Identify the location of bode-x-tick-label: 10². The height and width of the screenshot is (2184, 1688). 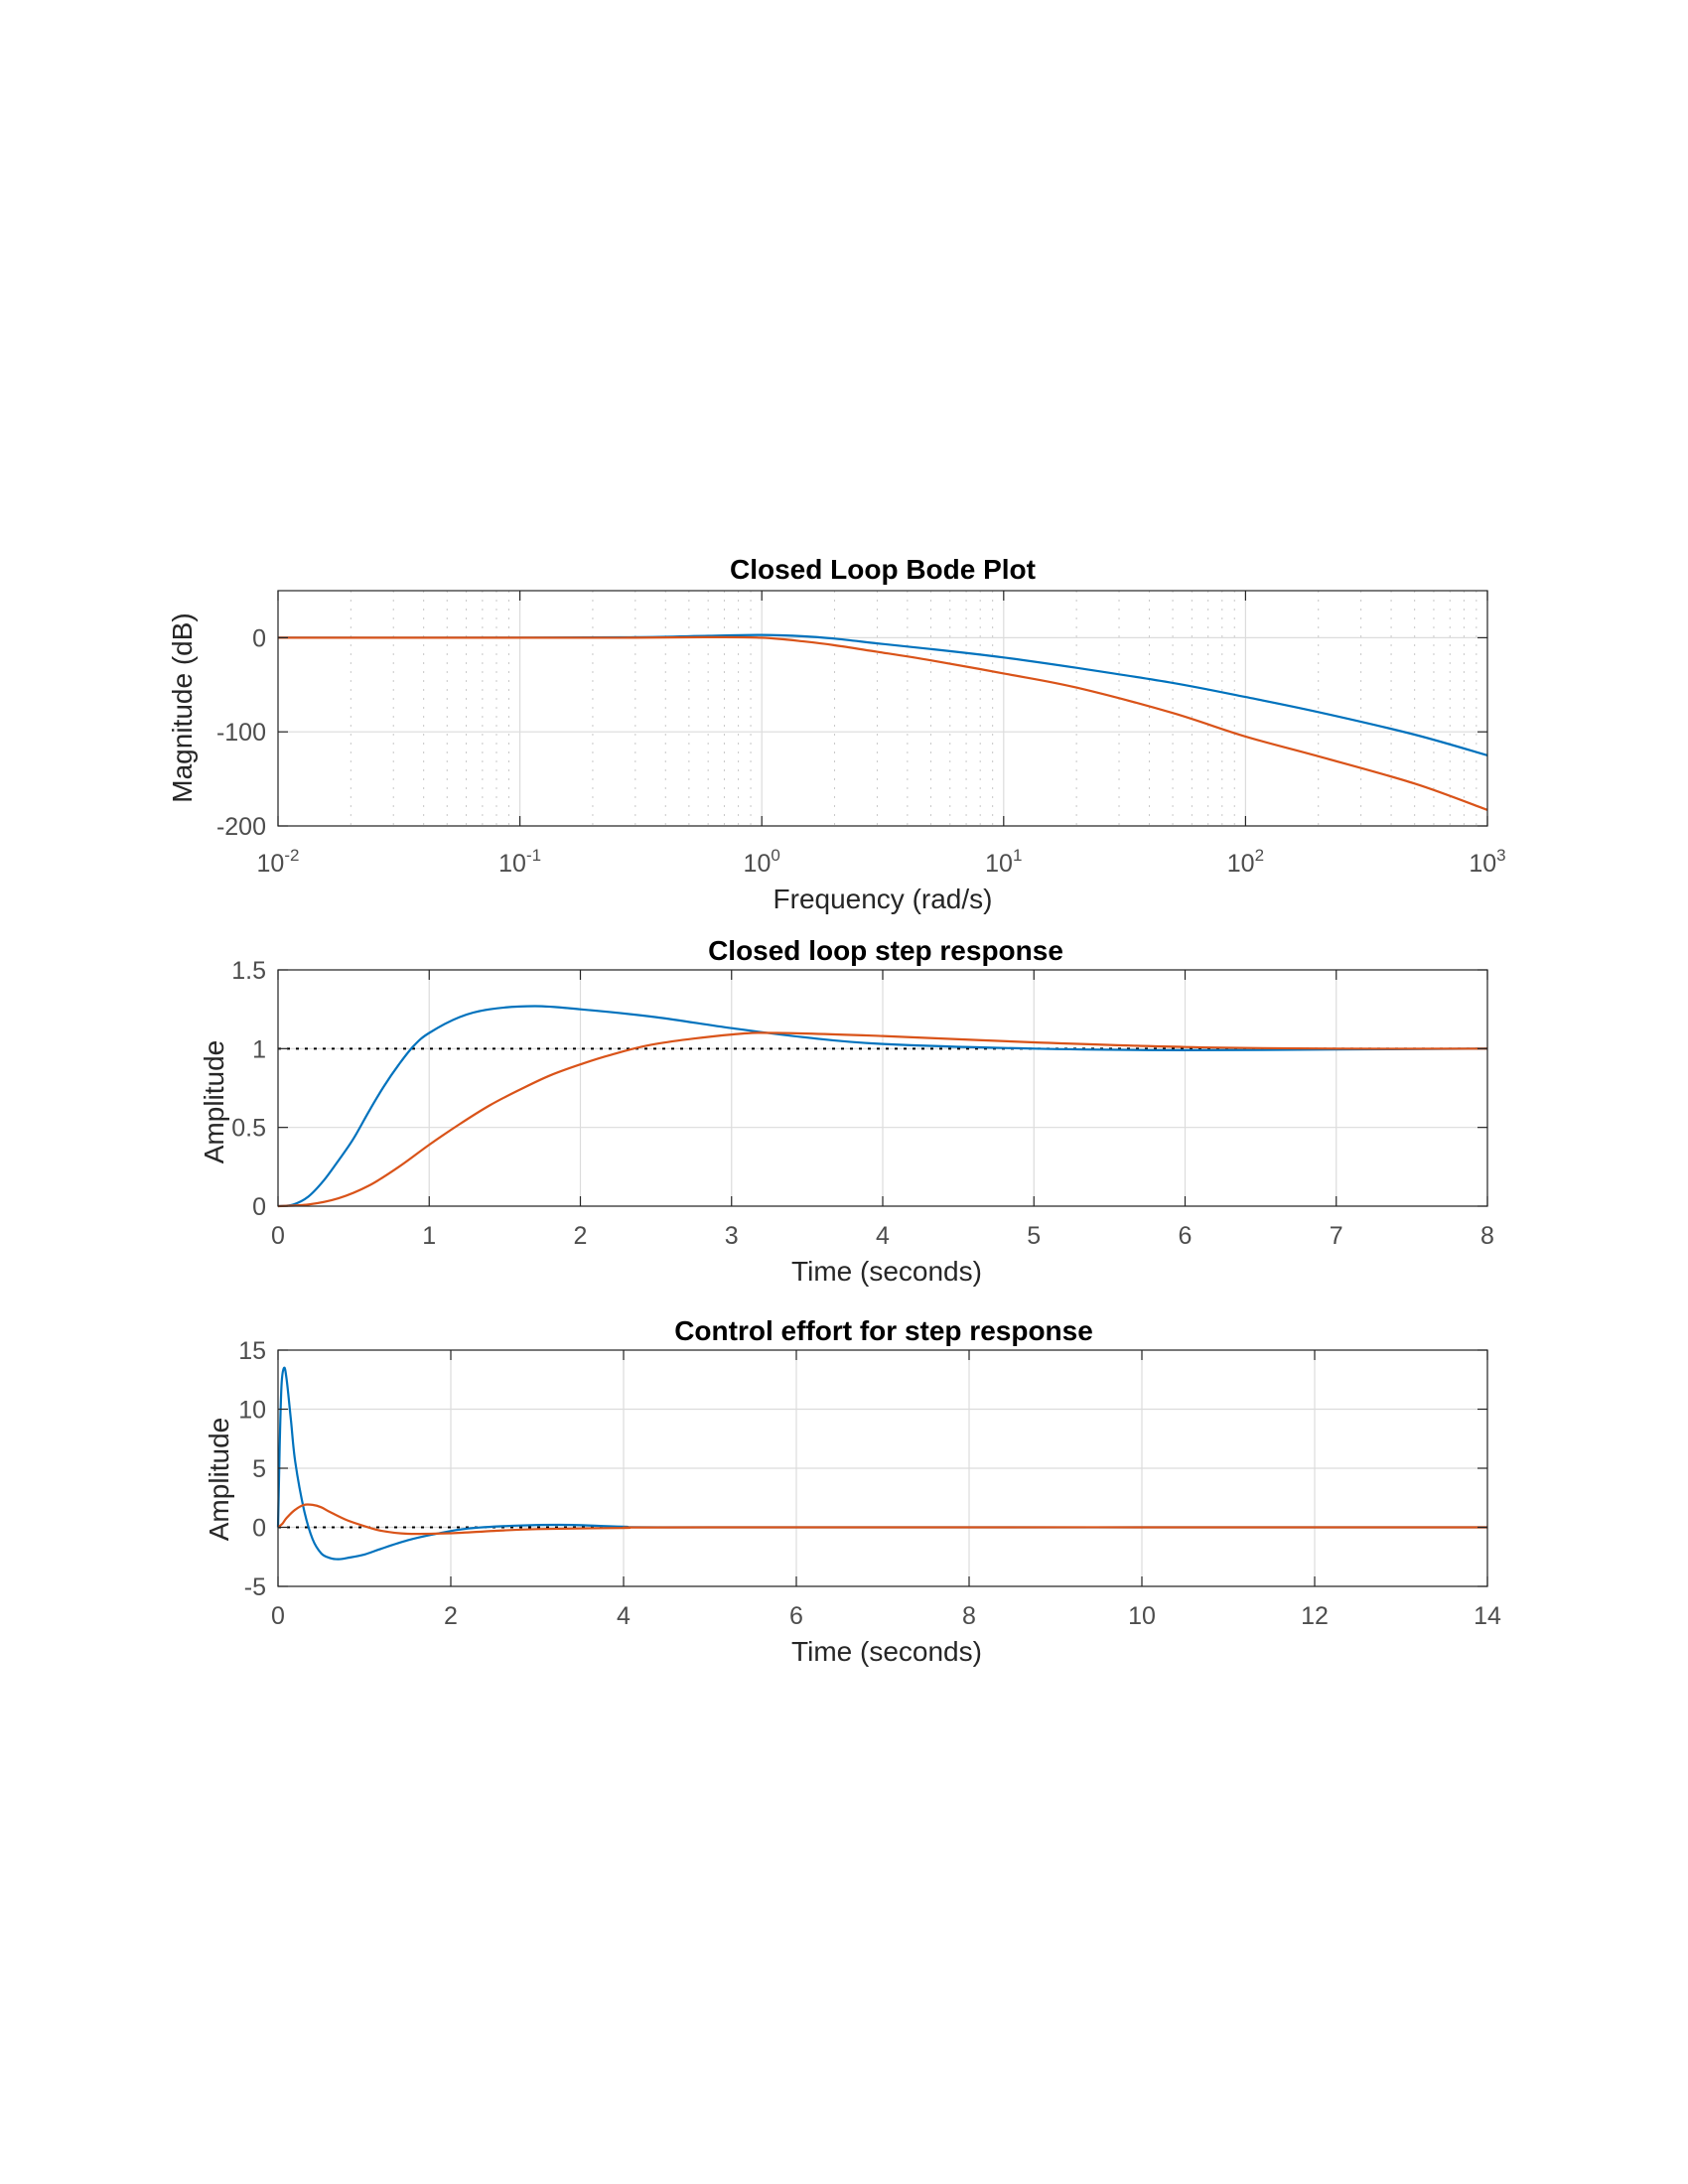
(1245, 862).